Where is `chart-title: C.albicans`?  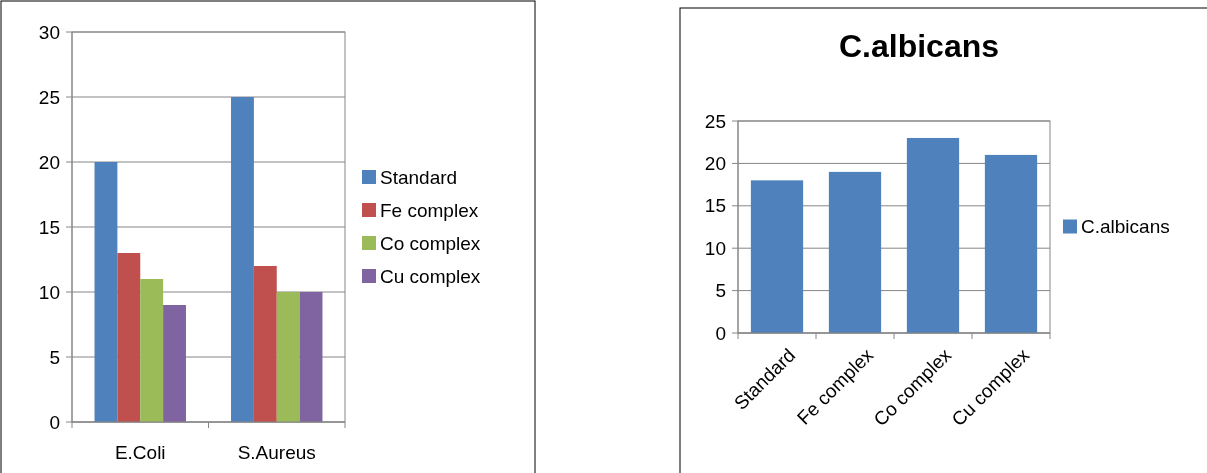
chart-title: C.albicans is located at coordinates (919, 46).